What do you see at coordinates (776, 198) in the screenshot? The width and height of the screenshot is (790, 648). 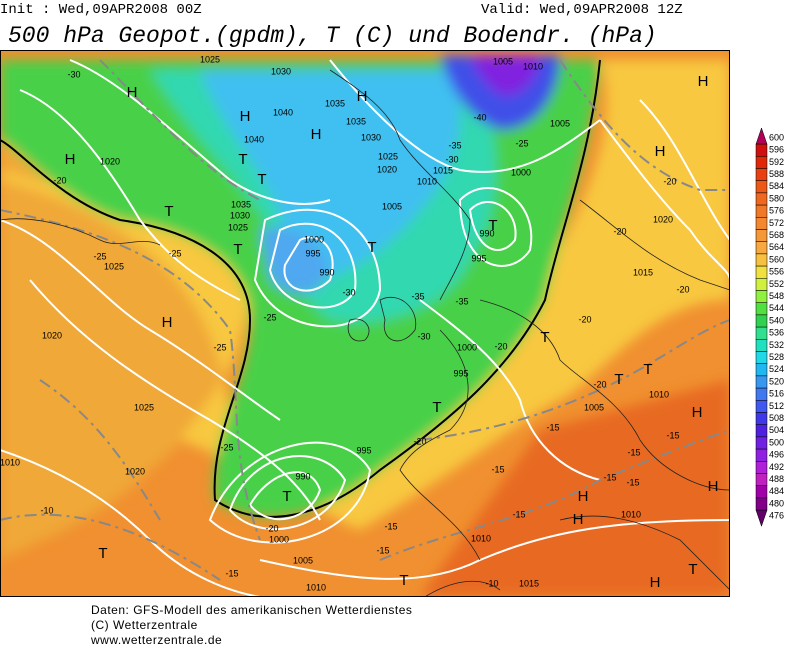 I see `colorbar-label: 580` at bounding box center [776, 198].